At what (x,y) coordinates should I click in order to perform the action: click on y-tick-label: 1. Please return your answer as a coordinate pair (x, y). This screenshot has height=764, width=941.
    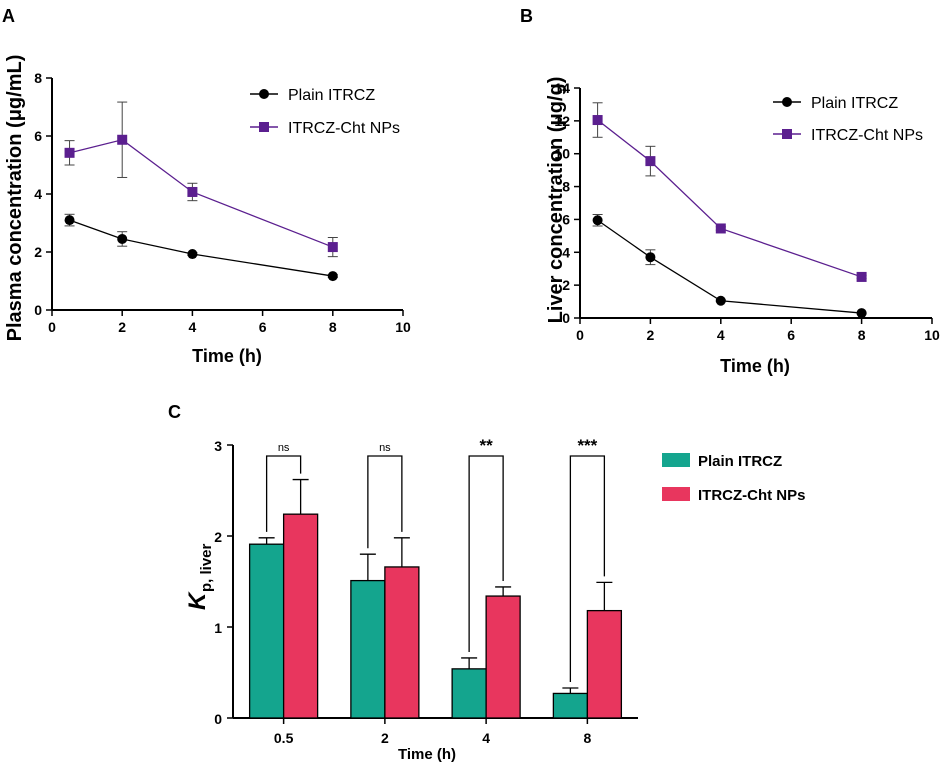
    Looking at the image, I should click on (218, 628).